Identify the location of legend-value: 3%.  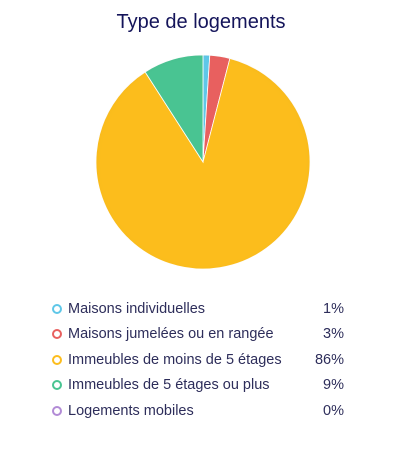
(333, 334).